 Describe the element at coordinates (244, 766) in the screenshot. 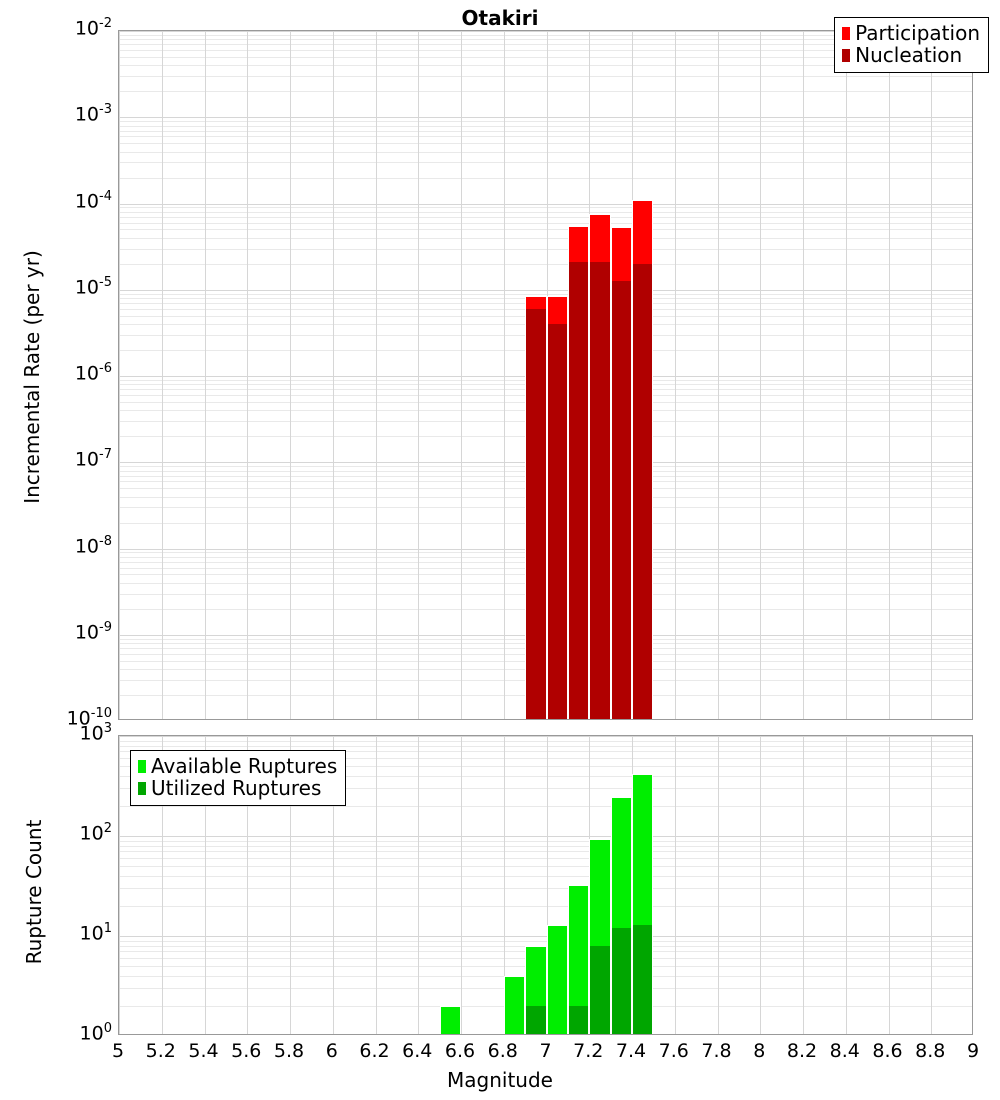

I see `legend-label: Available Ruptures` at that location.